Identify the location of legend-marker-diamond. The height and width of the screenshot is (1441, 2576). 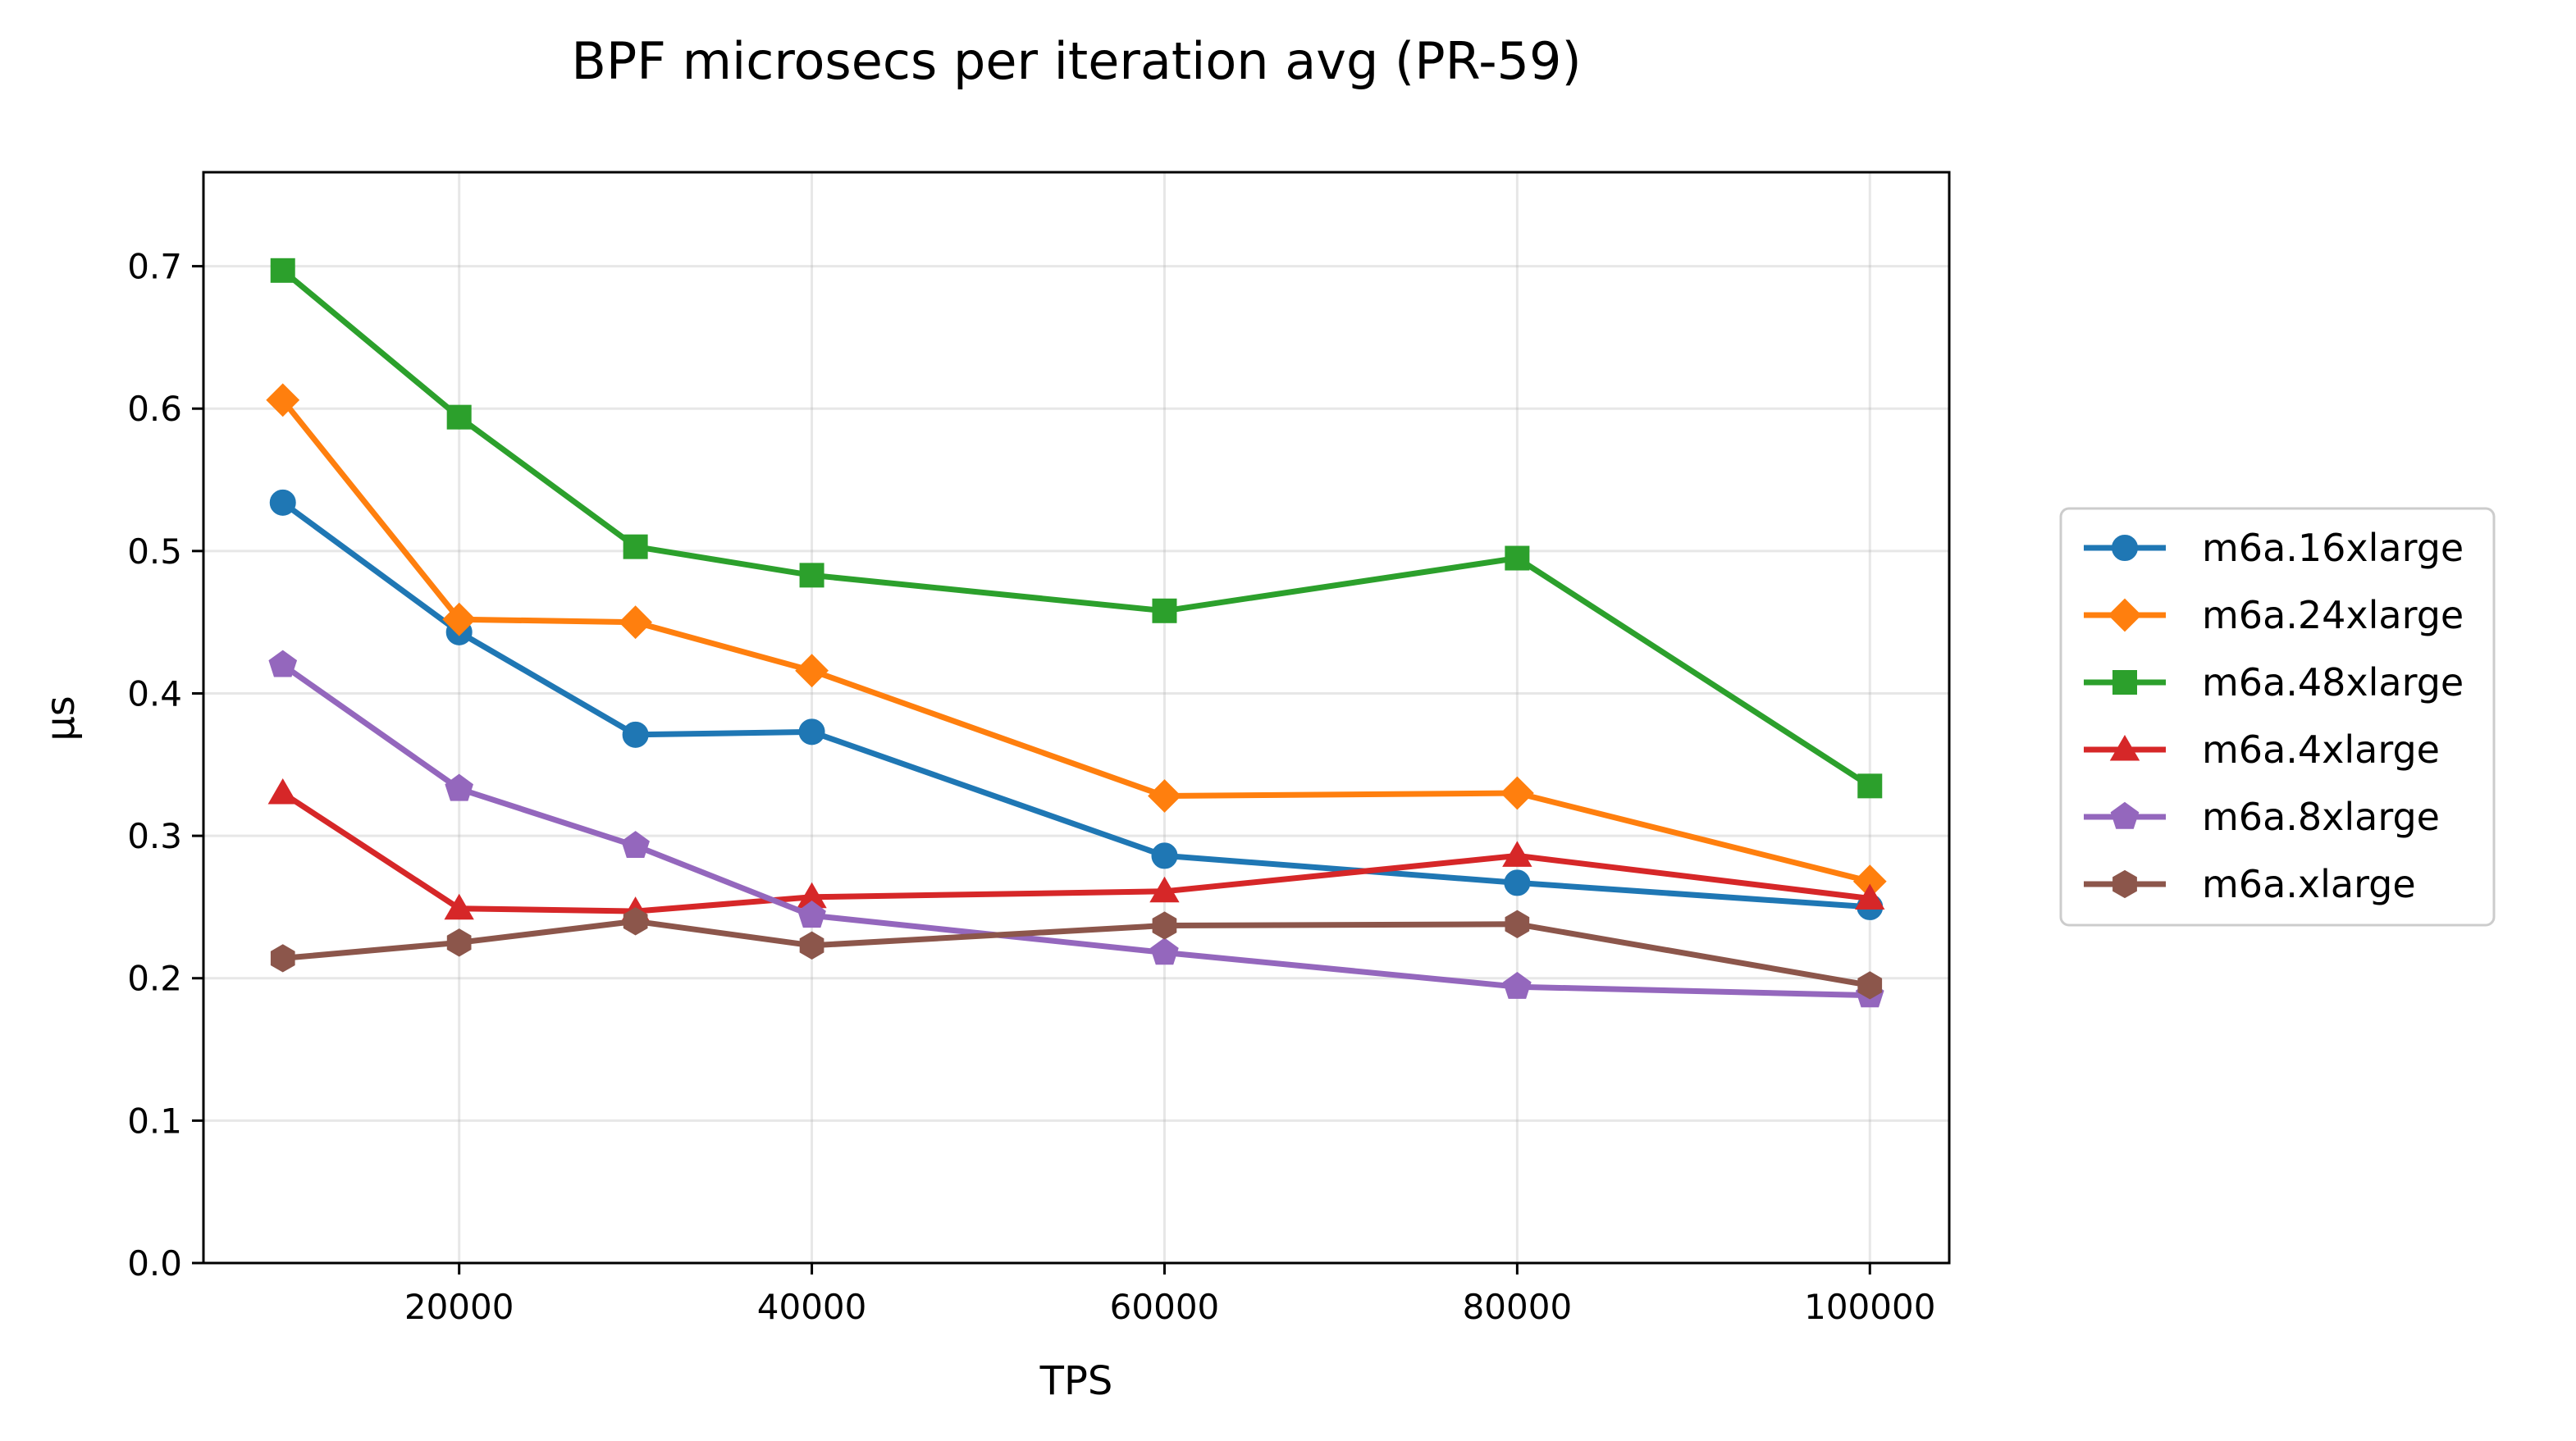
(2125, 615).